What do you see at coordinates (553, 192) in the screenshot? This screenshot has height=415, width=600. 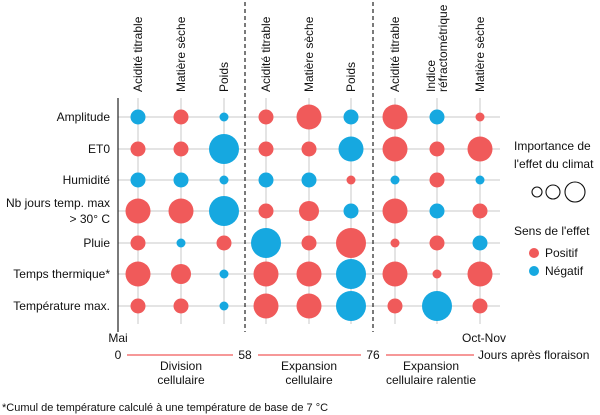 I see `legend-size-medium` at bounding box center [553, 192].